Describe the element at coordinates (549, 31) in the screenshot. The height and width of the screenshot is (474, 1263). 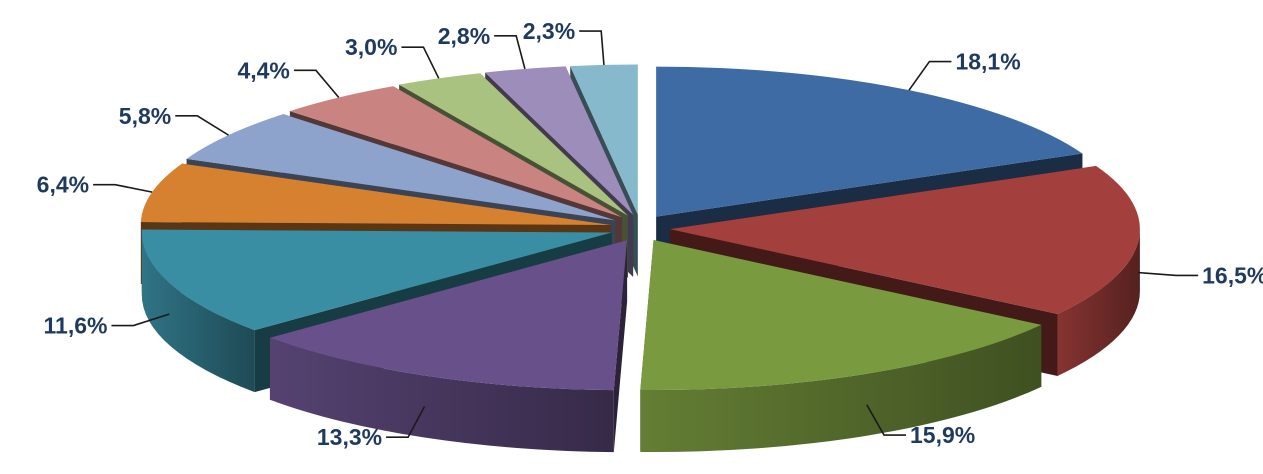
I see `slice-label-11: 2,3%` at that location.